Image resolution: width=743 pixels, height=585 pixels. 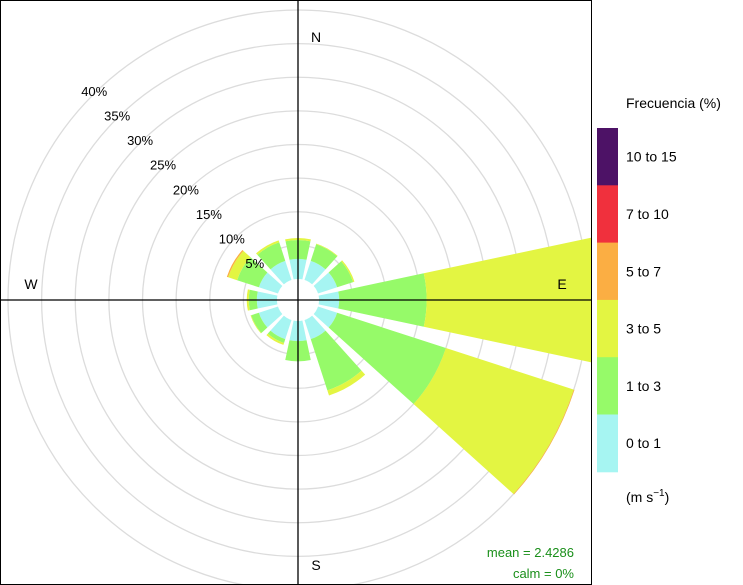 What do you see at coordinates (232, 238) in the screenshot?
I see `ring-label-10: 10%` at bounding box center [232, 238].